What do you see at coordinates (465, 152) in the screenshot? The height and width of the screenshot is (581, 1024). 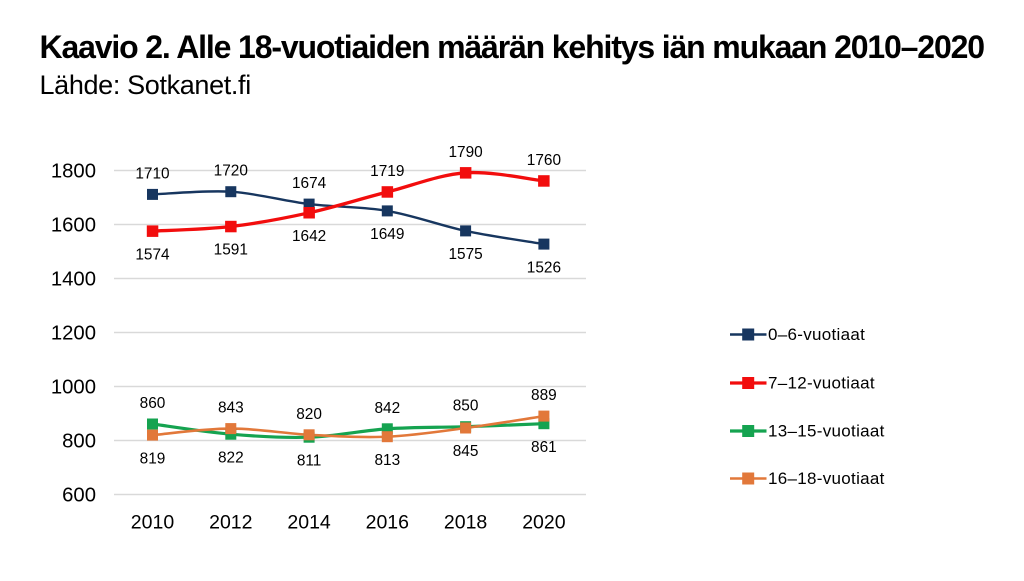 I see `svg-text: 1790` at bounding box center [465, 152].